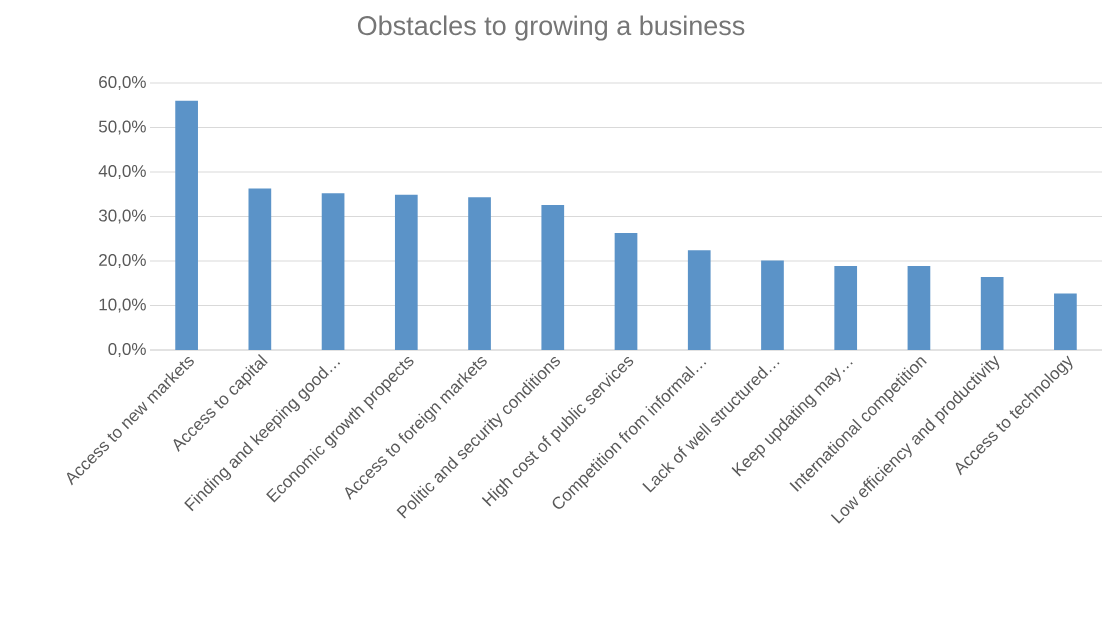 The width and height of the screenshot is (1102, 619). What do you see at coordinates (122, 216) in the screenshot?
I see `y-tick-label: 30,0%` at bounding box center [122, 216].